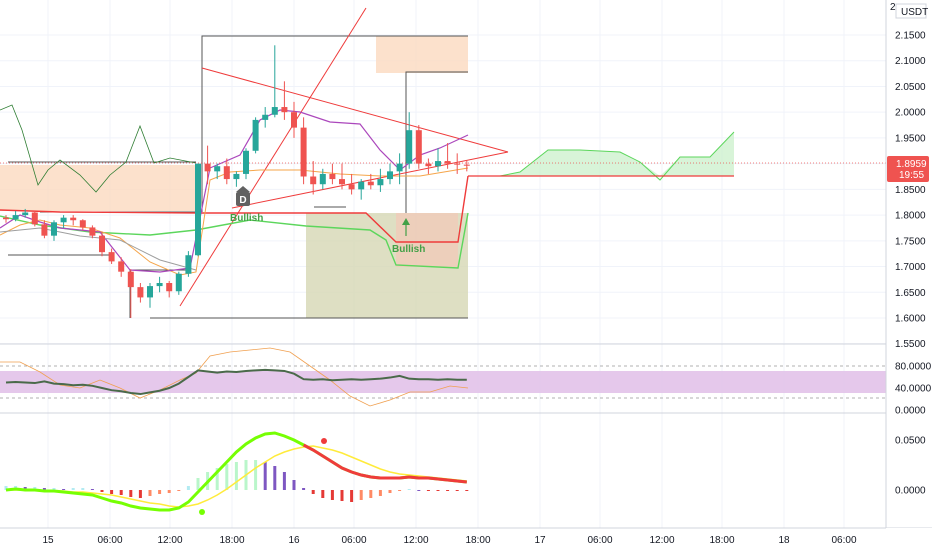 Image resolution: width=932 pixels, height=550 pixels. Describe the element at coordinates (98, 249) in the screenshot. I see `ma-gray` at that location.